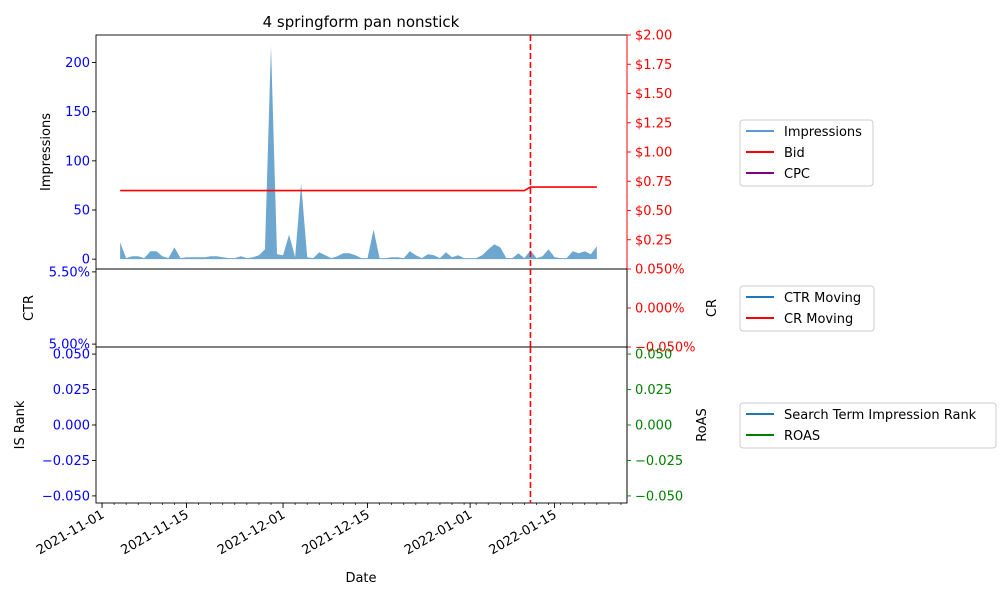  What do you see at coordinates (653, 426) in the screenshot?
I see `right-tick-label: 0.000` at bounding box center [653, 426].